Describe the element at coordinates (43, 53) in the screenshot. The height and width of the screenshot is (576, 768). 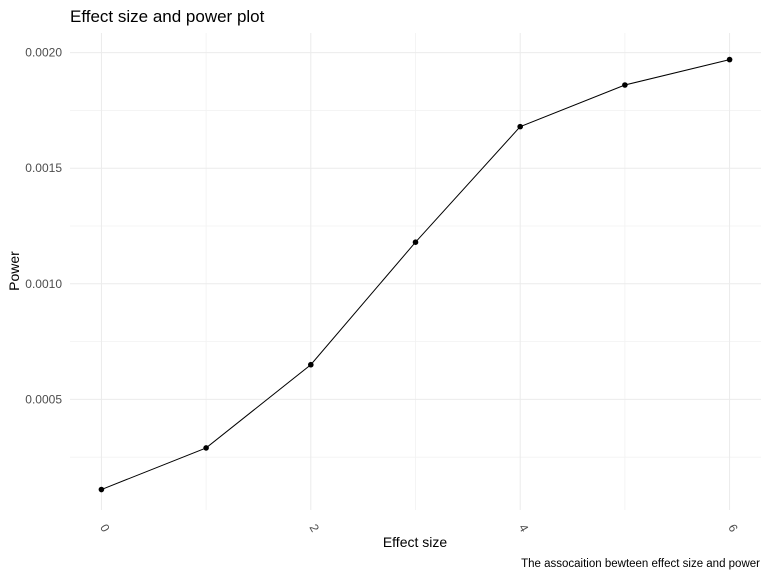
I see `y-tick-label: 0.0020` at that location.